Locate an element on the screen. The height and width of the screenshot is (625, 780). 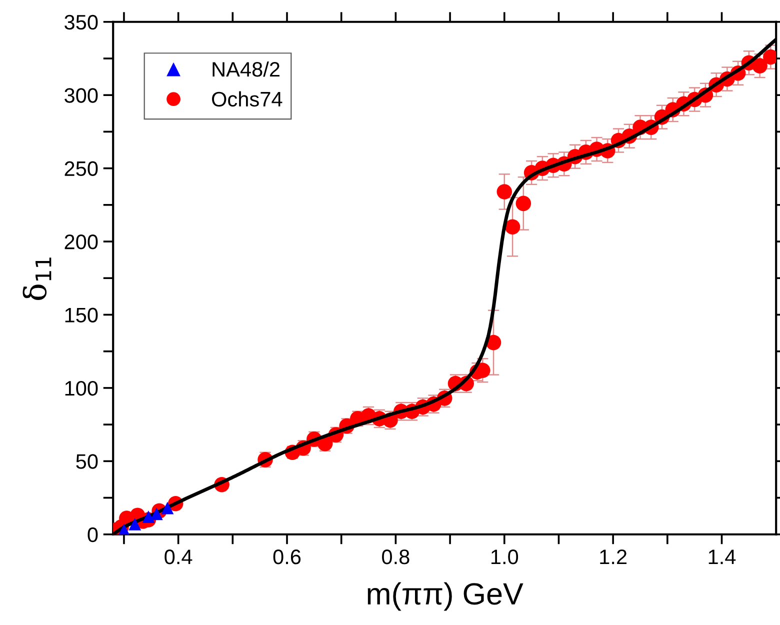
y-axis-title: δ$_{11}$ is located at coordinates (37, 279).